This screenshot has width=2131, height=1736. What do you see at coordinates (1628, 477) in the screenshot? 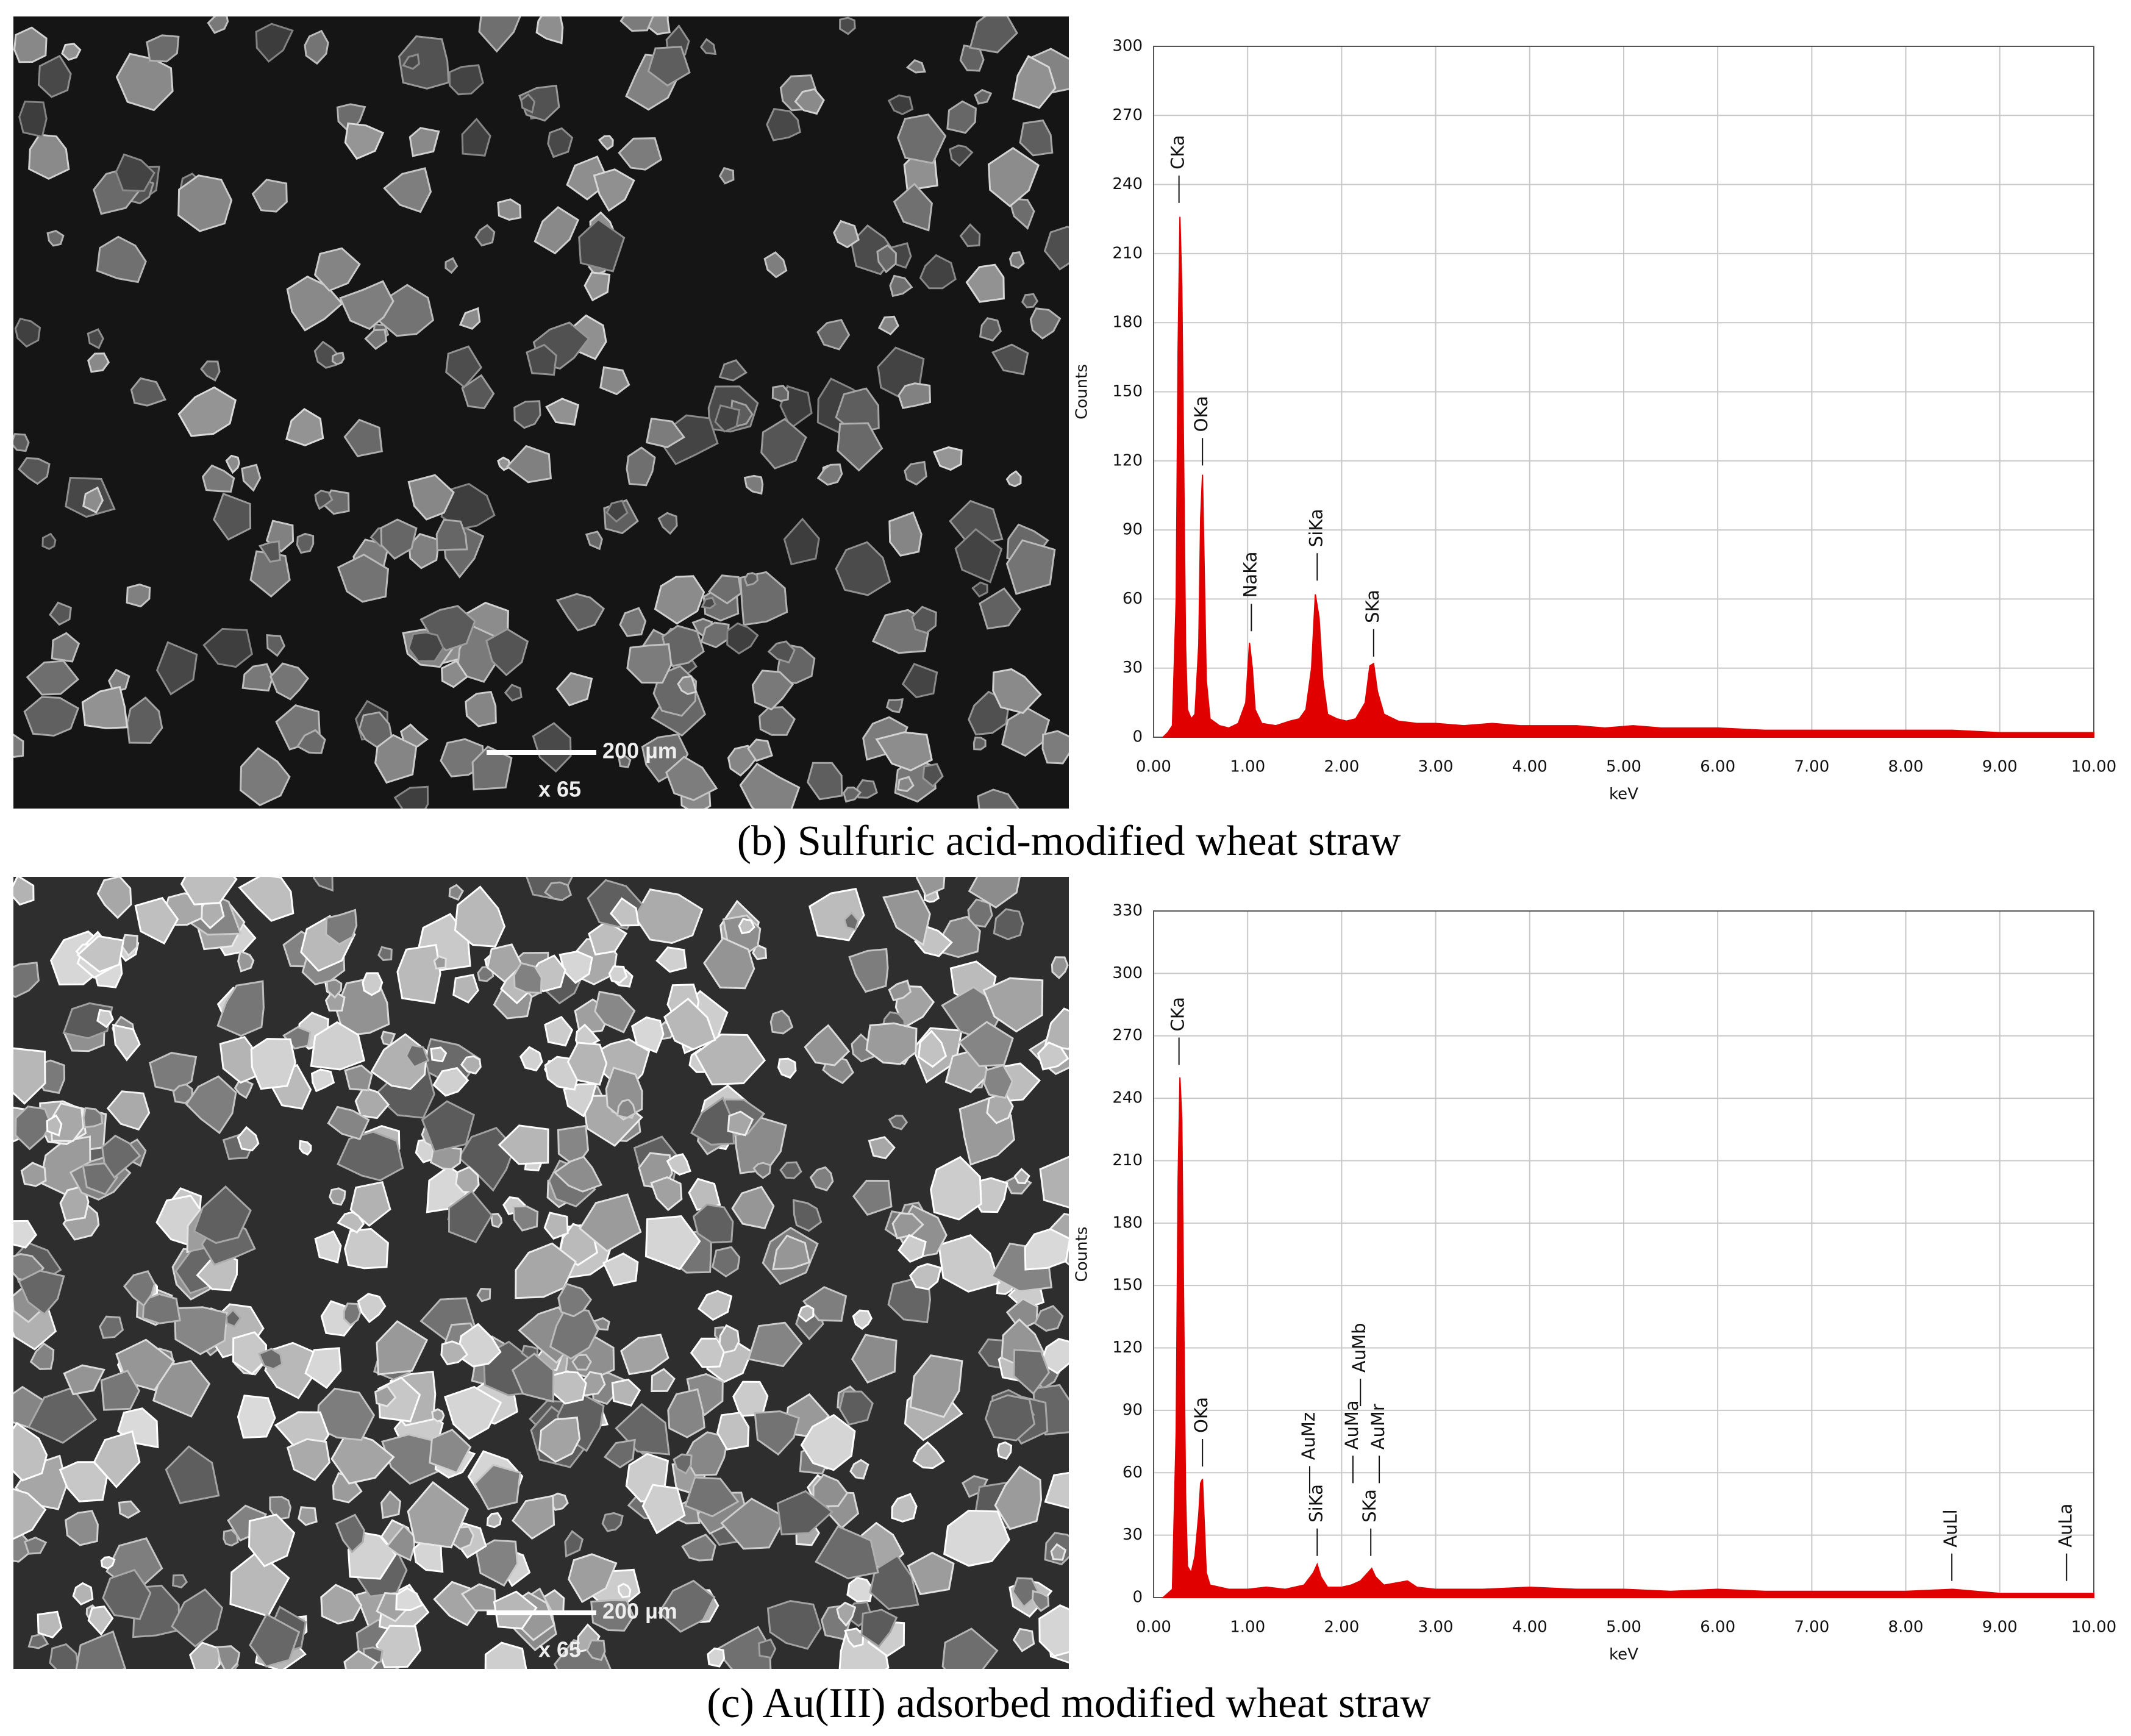
I see `spectrum` at bounding box center [1628, 477].